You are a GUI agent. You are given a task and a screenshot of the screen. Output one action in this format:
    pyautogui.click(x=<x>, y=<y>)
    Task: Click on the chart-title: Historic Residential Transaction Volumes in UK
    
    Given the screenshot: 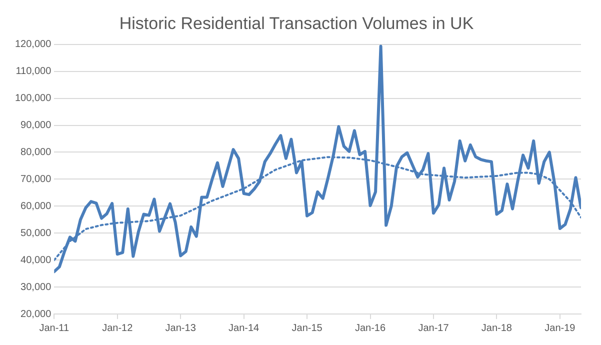 What is the action you would take?
    pyautogui.click(x=296, y=23)
    